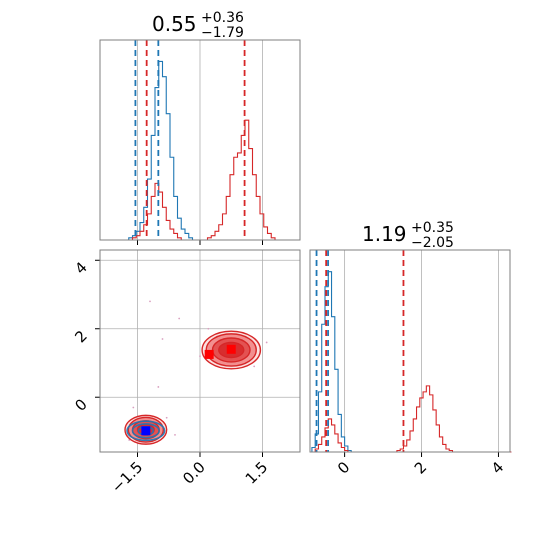 The image size is (550, 555). Describe the element at coordinates (127, 477) in the screenshot. I see `x-param1-tick-label-0: −1.5` at that location.